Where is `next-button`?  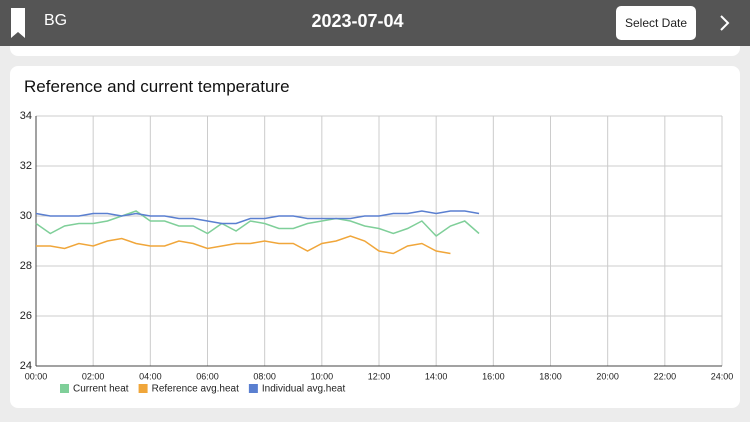 next-button is located at coordinates (726, 23).